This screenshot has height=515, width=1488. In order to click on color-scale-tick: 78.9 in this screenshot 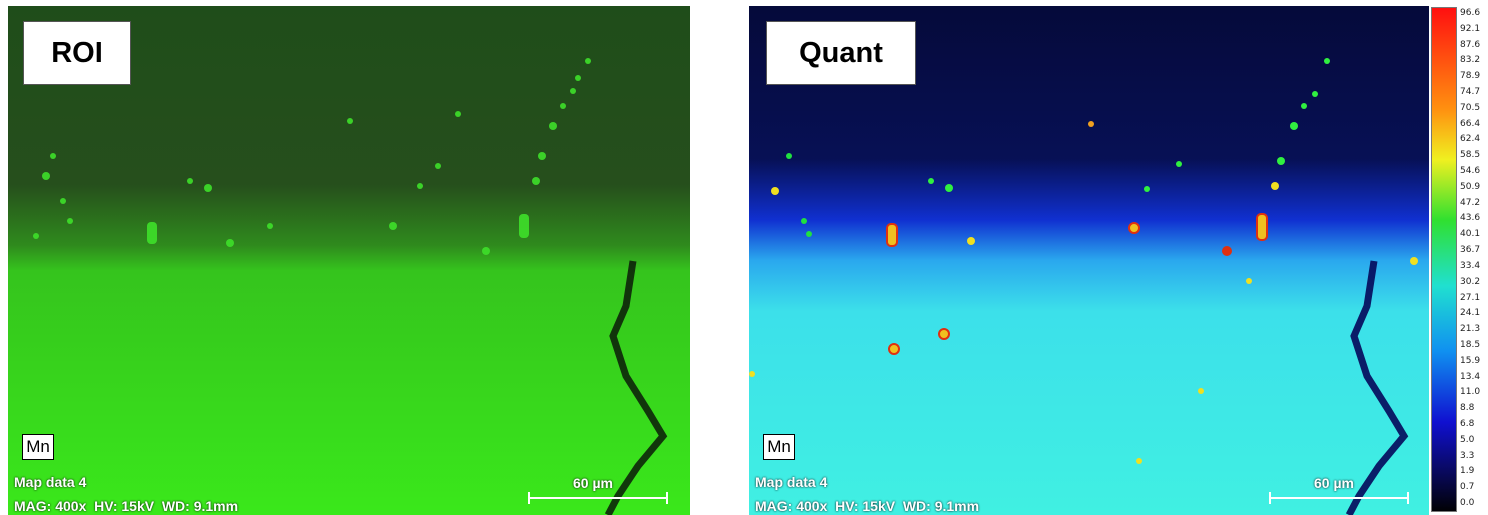, I will do `click(1470, 76)`.